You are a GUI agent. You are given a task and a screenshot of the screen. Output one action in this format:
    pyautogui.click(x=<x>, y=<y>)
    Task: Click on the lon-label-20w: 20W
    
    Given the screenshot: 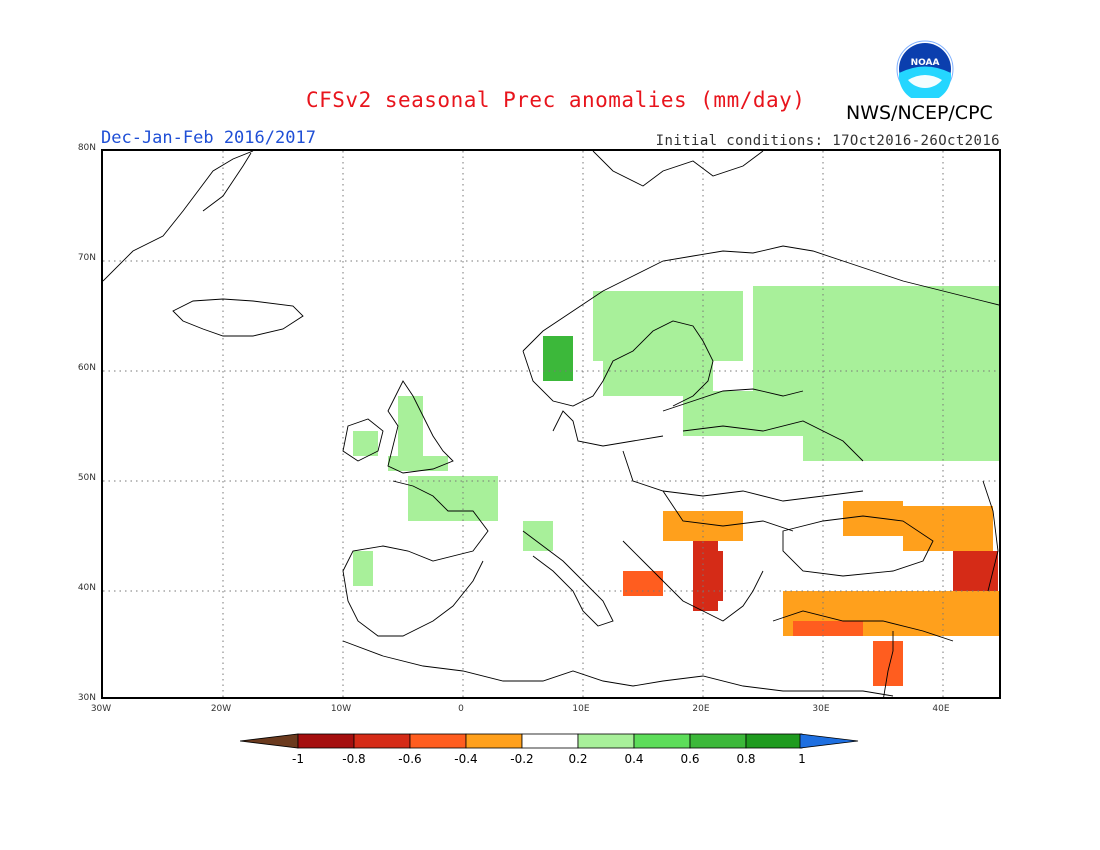 What is the action you would take?
    pyautogui.click(x=221, y=709)
    